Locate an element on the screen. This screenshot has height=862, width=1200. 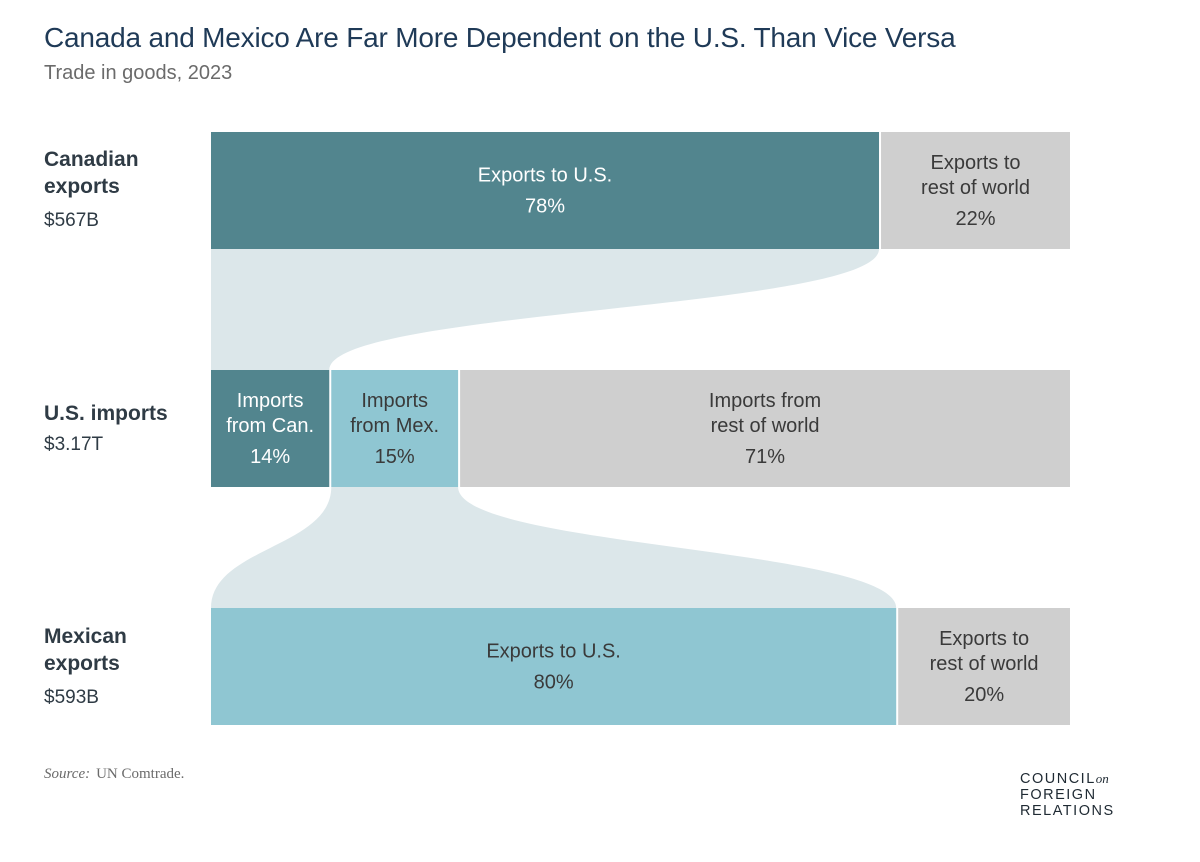
logo-line1: COUNCIL is located at coordinates (1058, 779).